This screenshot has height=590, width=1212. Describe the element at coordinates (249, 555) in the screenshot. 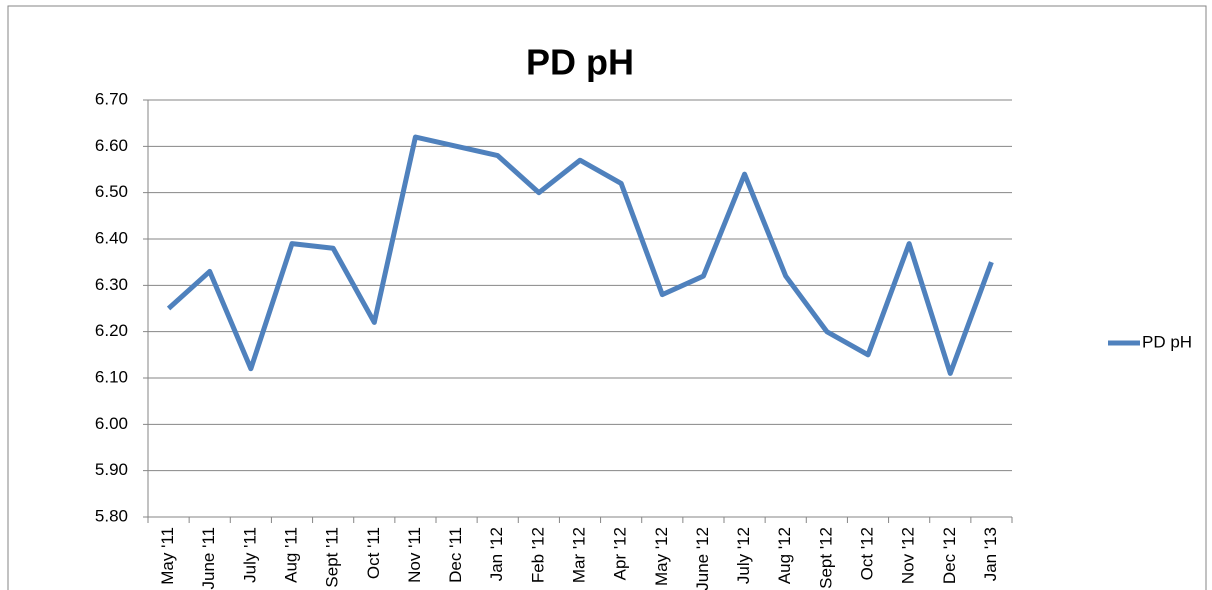

I see `x-tick-label: July '11` at that location.